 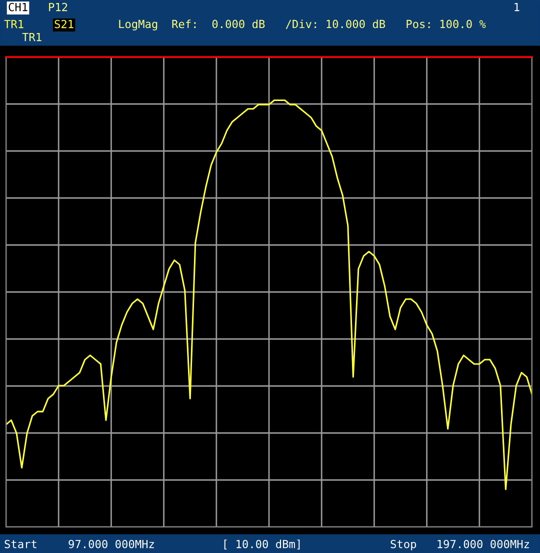 I want to click on text: 1, so click(x=517, y=7).